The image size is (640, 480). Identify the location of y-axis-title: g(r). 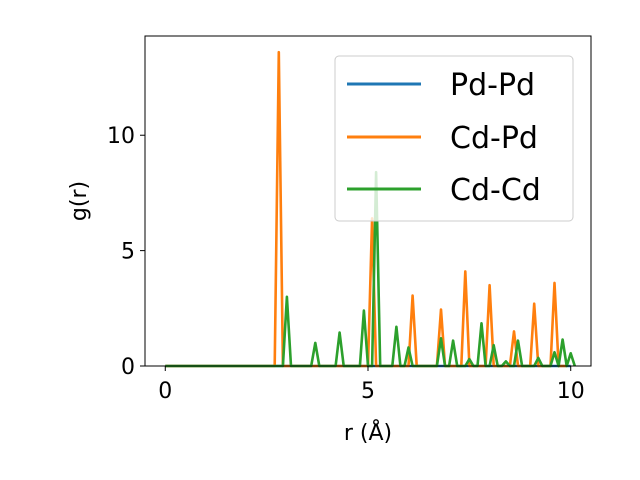
(79, 201).